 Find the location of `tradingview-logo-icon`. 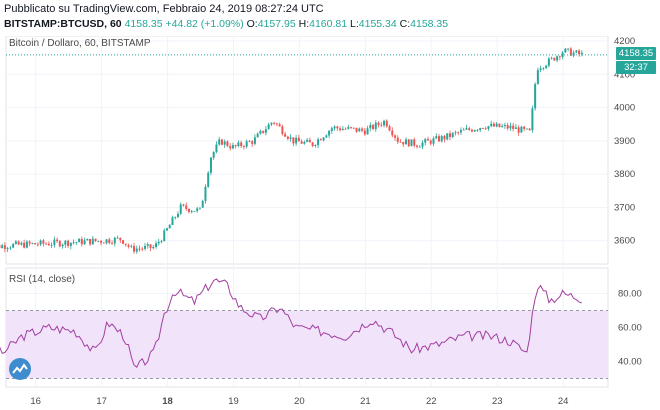

tradingview-logo-icon is located at coordinates (20, 369).